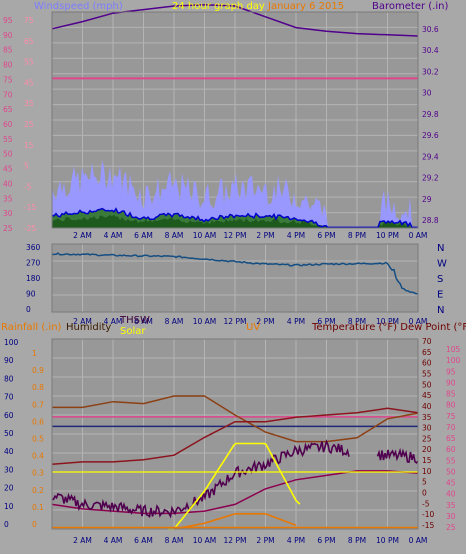 The height and width of the screenshot is (554, 466). Describe the element at coordinates (235, 419) in the screenshot. I see `humidity-line` at that location.